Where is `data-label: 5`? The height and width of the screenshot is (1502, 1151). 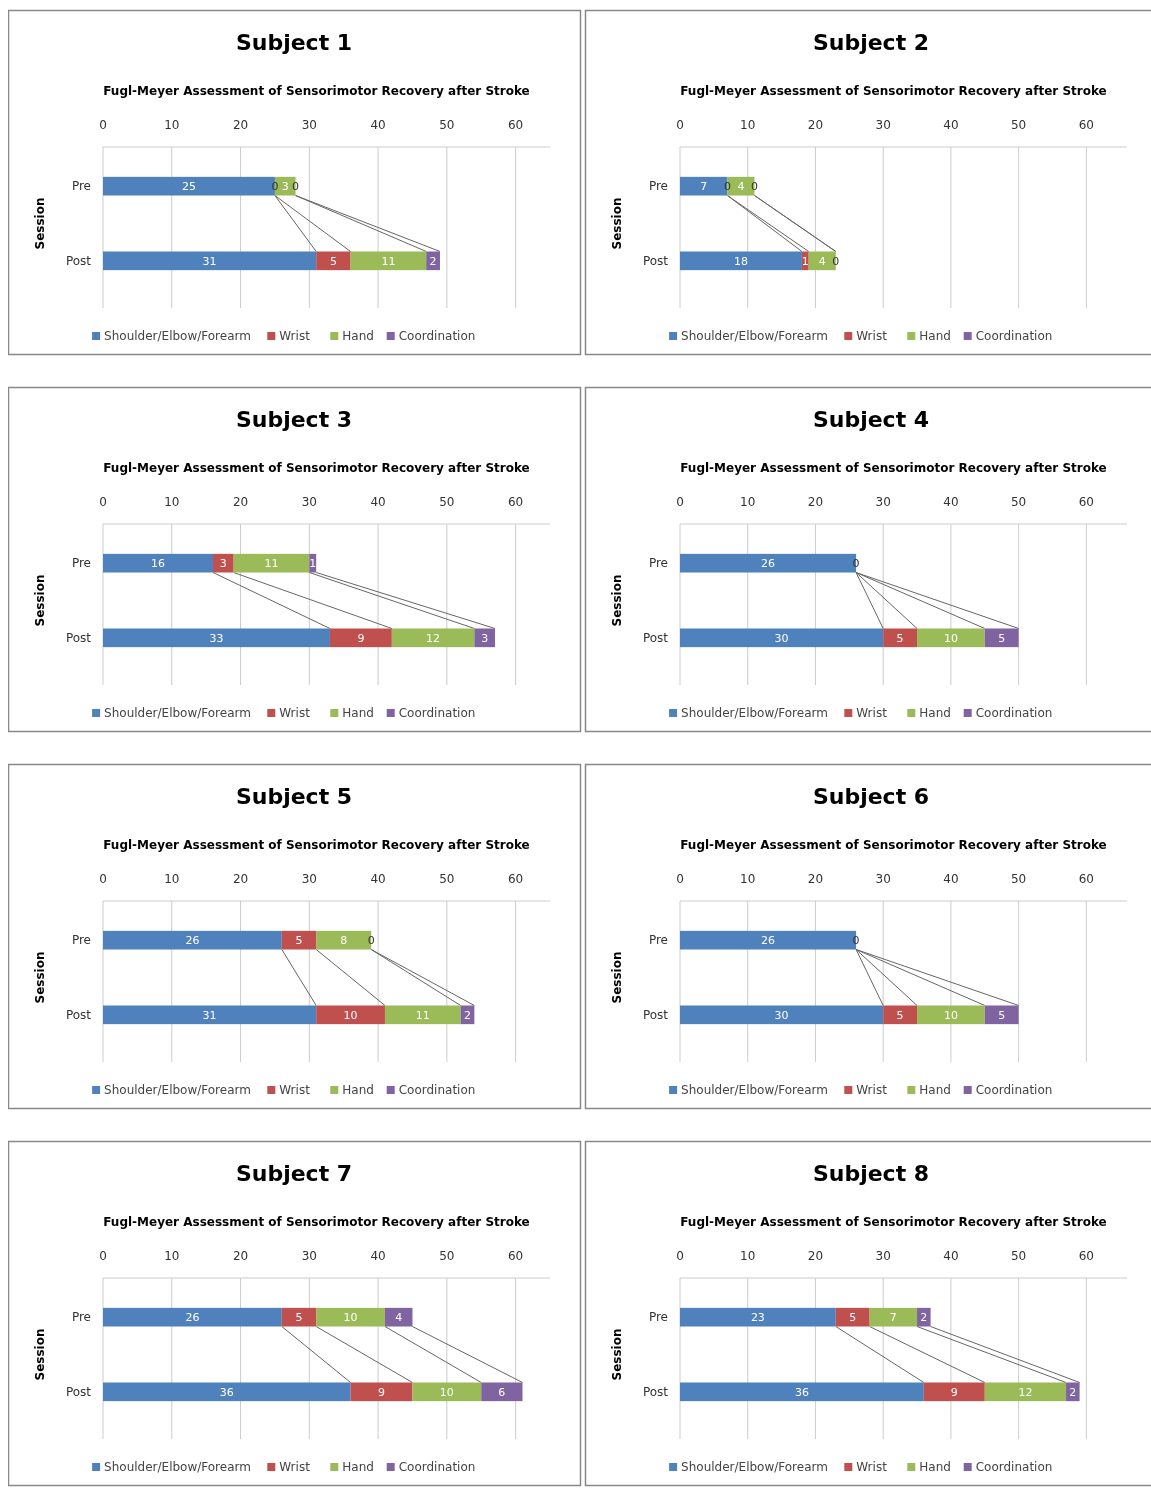 data-label: 5 is located at coordinates (299, 1318).